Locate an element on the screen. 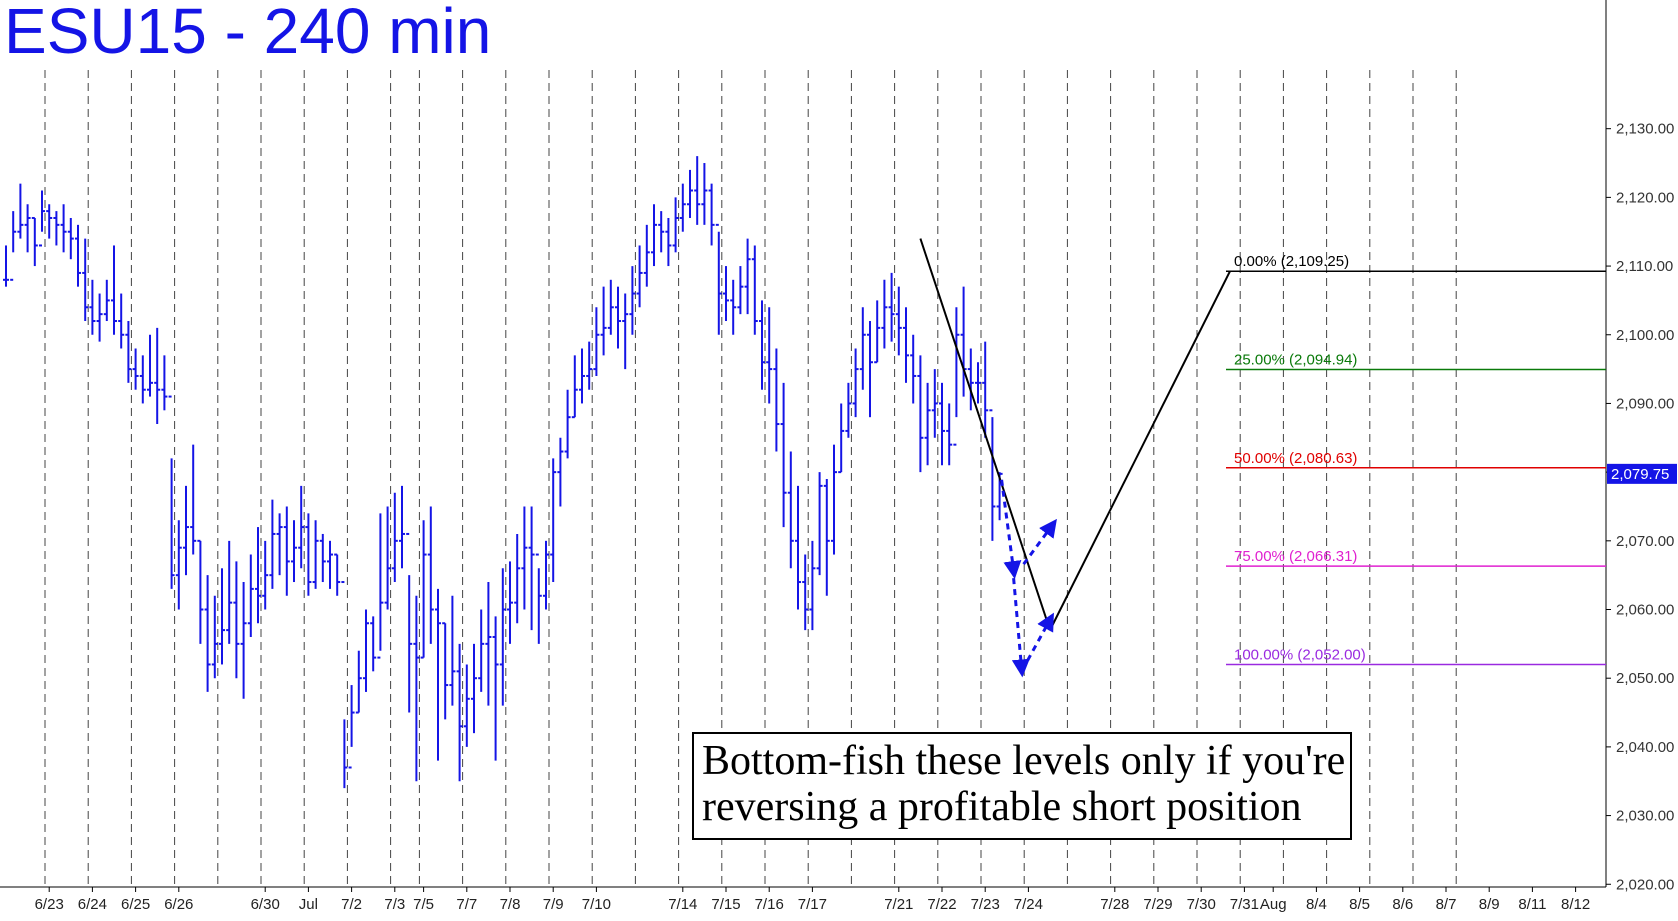 The image size is (1678, 921). y-tick-label: 2,070.00 is located at coordinates (1645, 541).